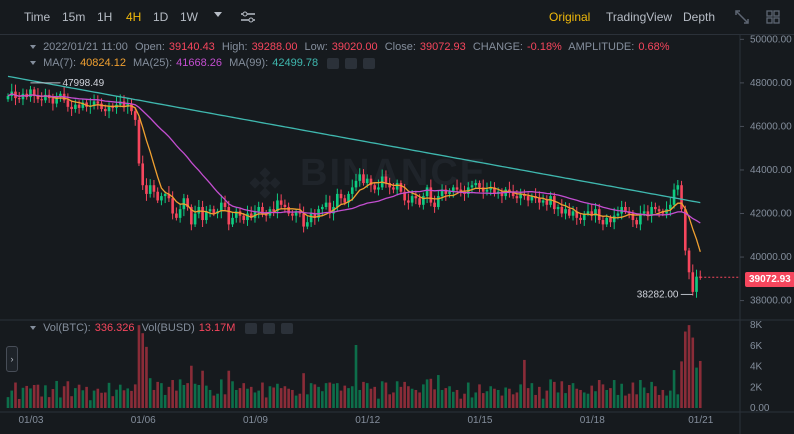  What do you see at coordinates (12, 359) in the screenshot?
I see `side-panel-toggle: ›` at bounding box center [12, 359].